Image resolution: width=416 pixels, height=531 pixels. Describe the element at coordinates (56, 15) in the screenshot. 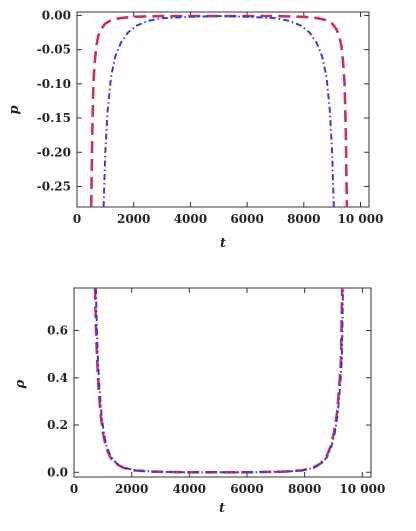

I see `top-chart-ytick-label: 0.00` at that location.